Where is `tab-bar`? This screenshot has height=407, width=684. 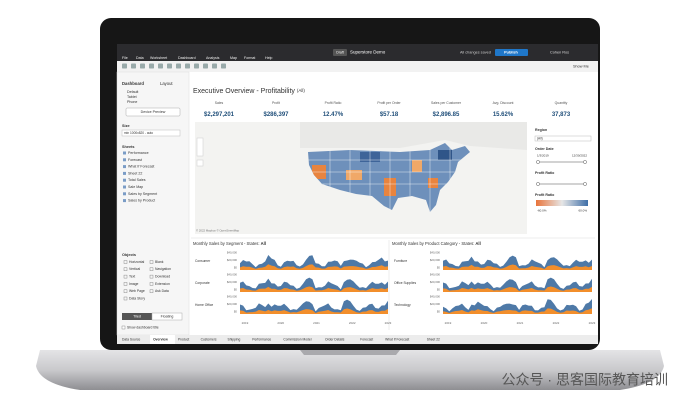
tab-bar is located at coordinates (357, 339).